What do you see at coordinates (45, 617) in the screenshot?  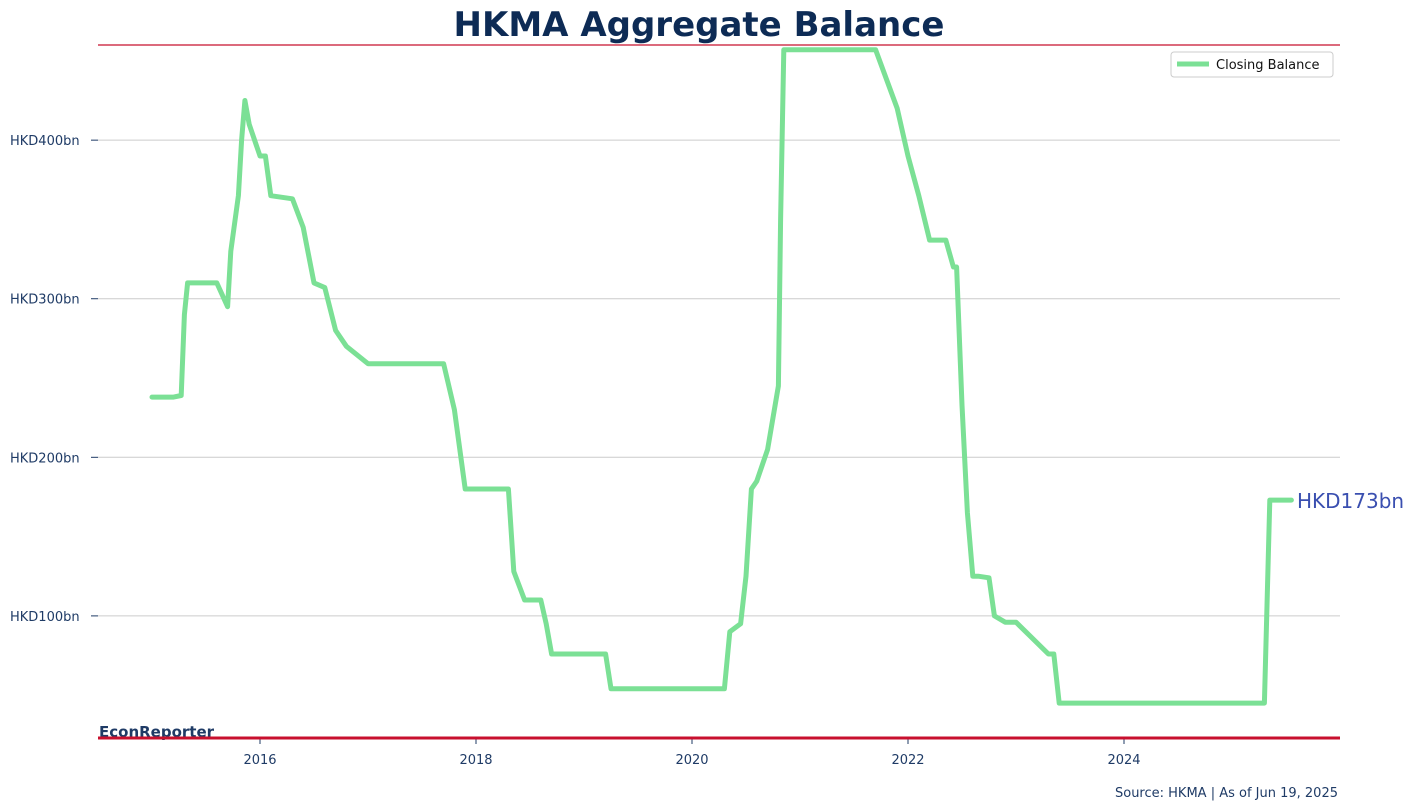 I see `y-tick-label: HKD100bn` at bounding box center [45, 617].